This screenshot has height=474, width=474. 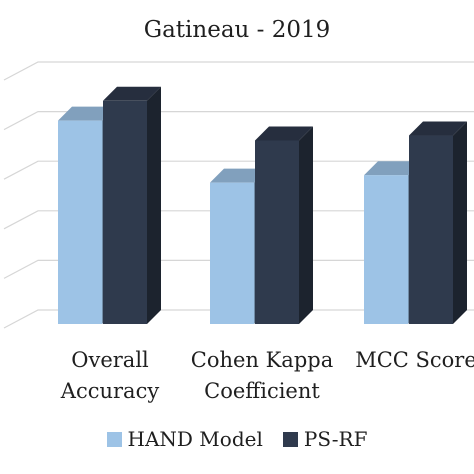 What do you see at coordinates (262, 391) in the screenshot?
I see `category-label-line: Coefficient` at bounding box center [262, 391].